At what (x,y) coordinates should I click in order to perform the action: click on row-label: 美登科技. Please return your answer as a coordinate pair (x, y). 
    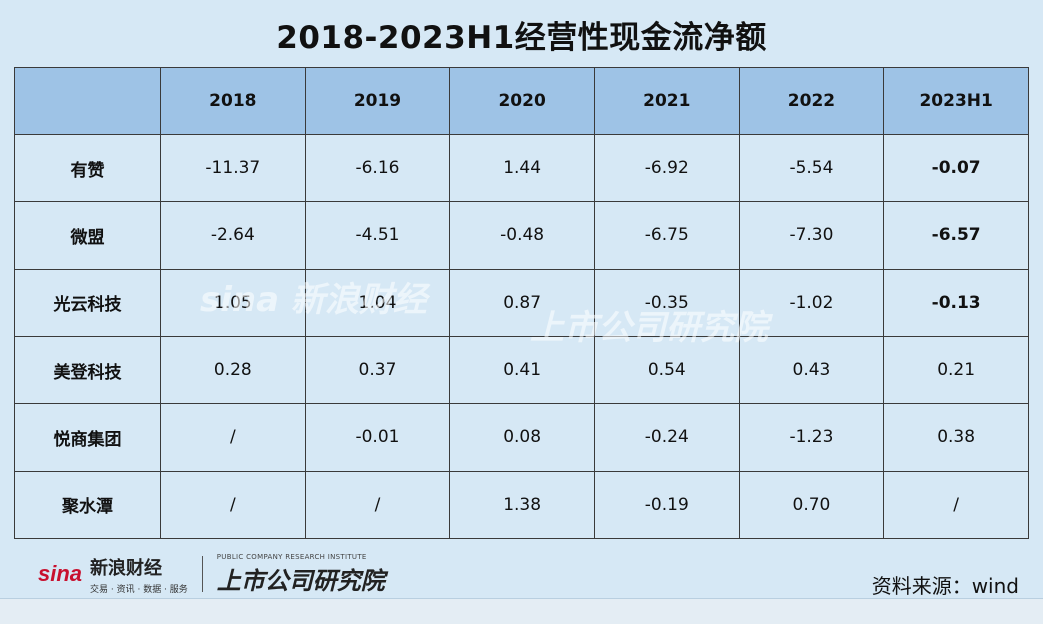
    Looking at the image, I should click on (87, 370).